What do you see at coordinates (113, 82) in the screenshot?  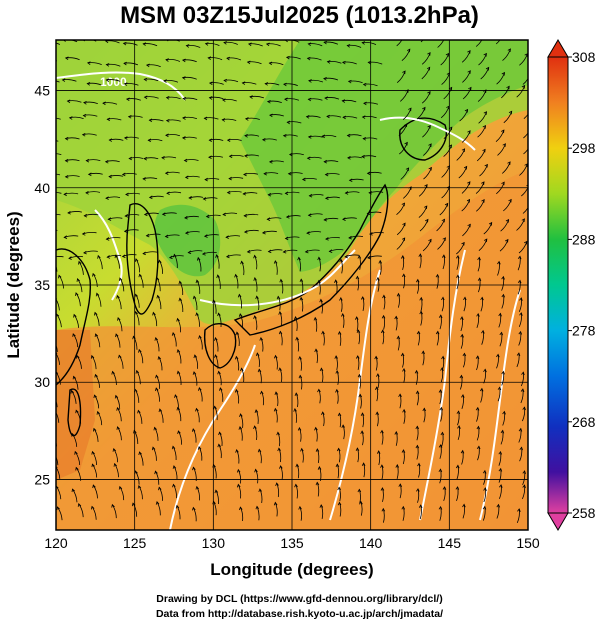 I see `contour-label: 1000` at bounding box center [113, 82].